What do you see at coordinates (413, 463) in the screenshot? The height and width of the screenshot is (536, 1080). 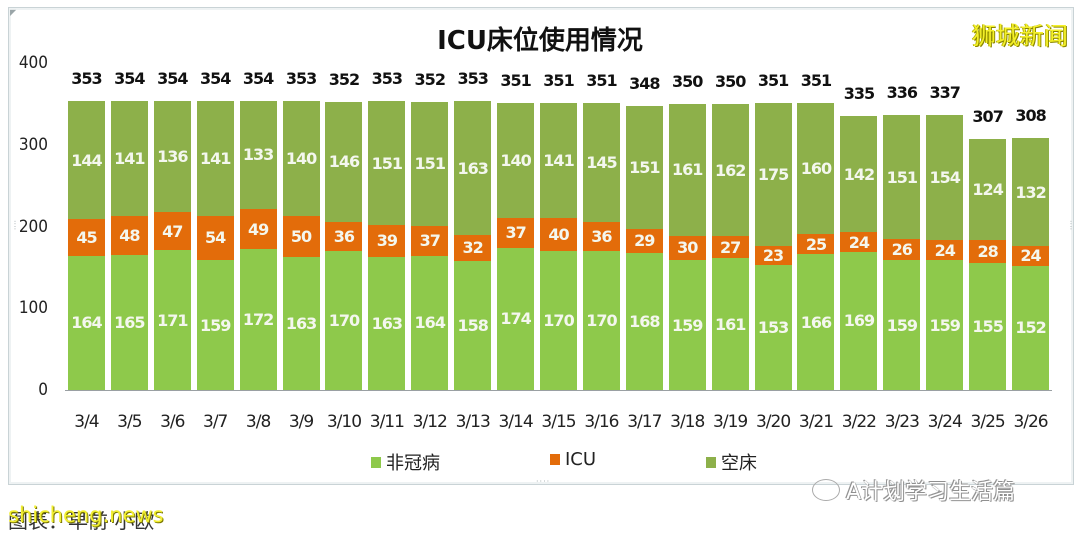 I see `legend-label: 非冠病` at bounding box center [413, 463].